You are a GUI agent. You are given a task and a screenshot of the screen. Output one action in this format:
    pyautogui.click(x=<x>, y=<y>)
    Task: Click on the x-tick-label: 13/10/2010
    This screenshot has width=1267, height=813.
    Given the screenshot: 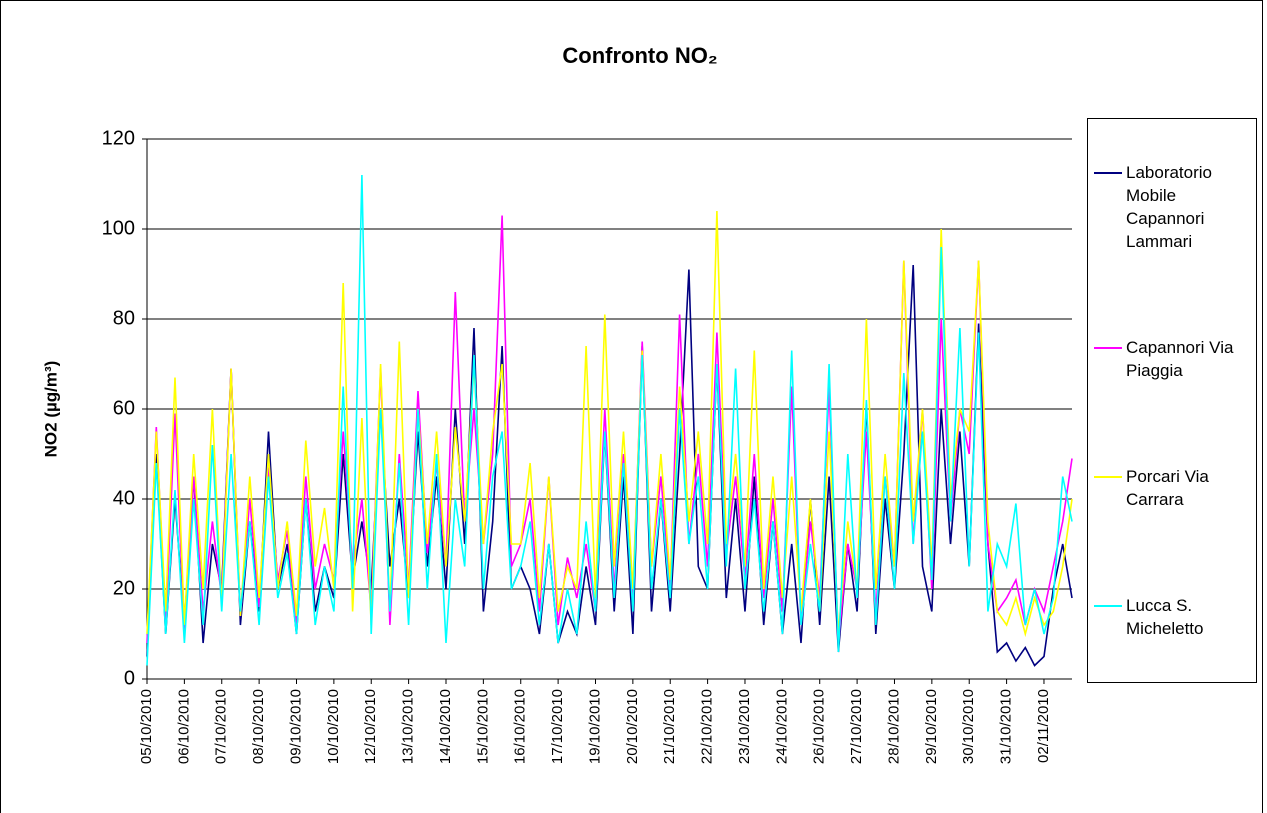 What is the action you would take?
    pyautogui.click(x=408, y=726)
    